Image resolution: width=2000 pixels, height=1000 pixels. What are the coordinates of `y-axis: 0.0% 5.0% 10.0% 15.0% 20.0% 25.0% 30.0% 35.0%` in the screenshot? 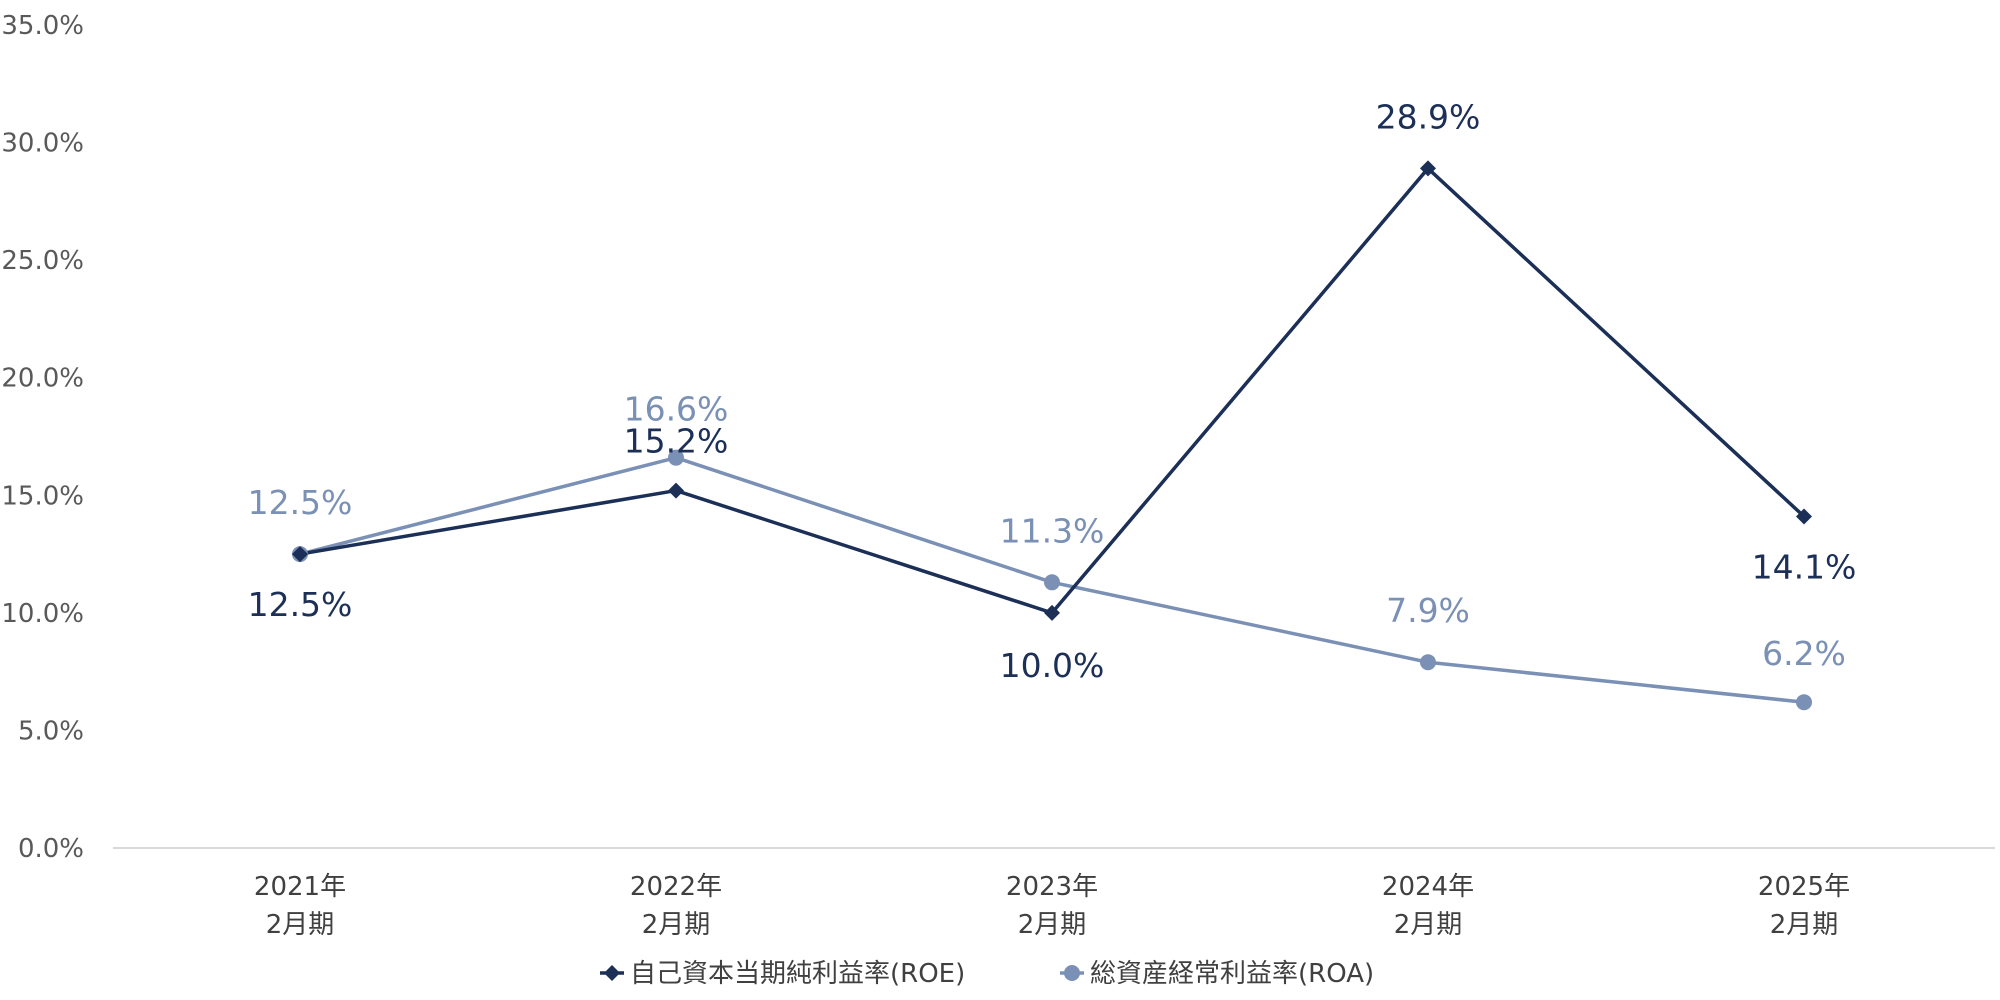 It's located at (42, 437).